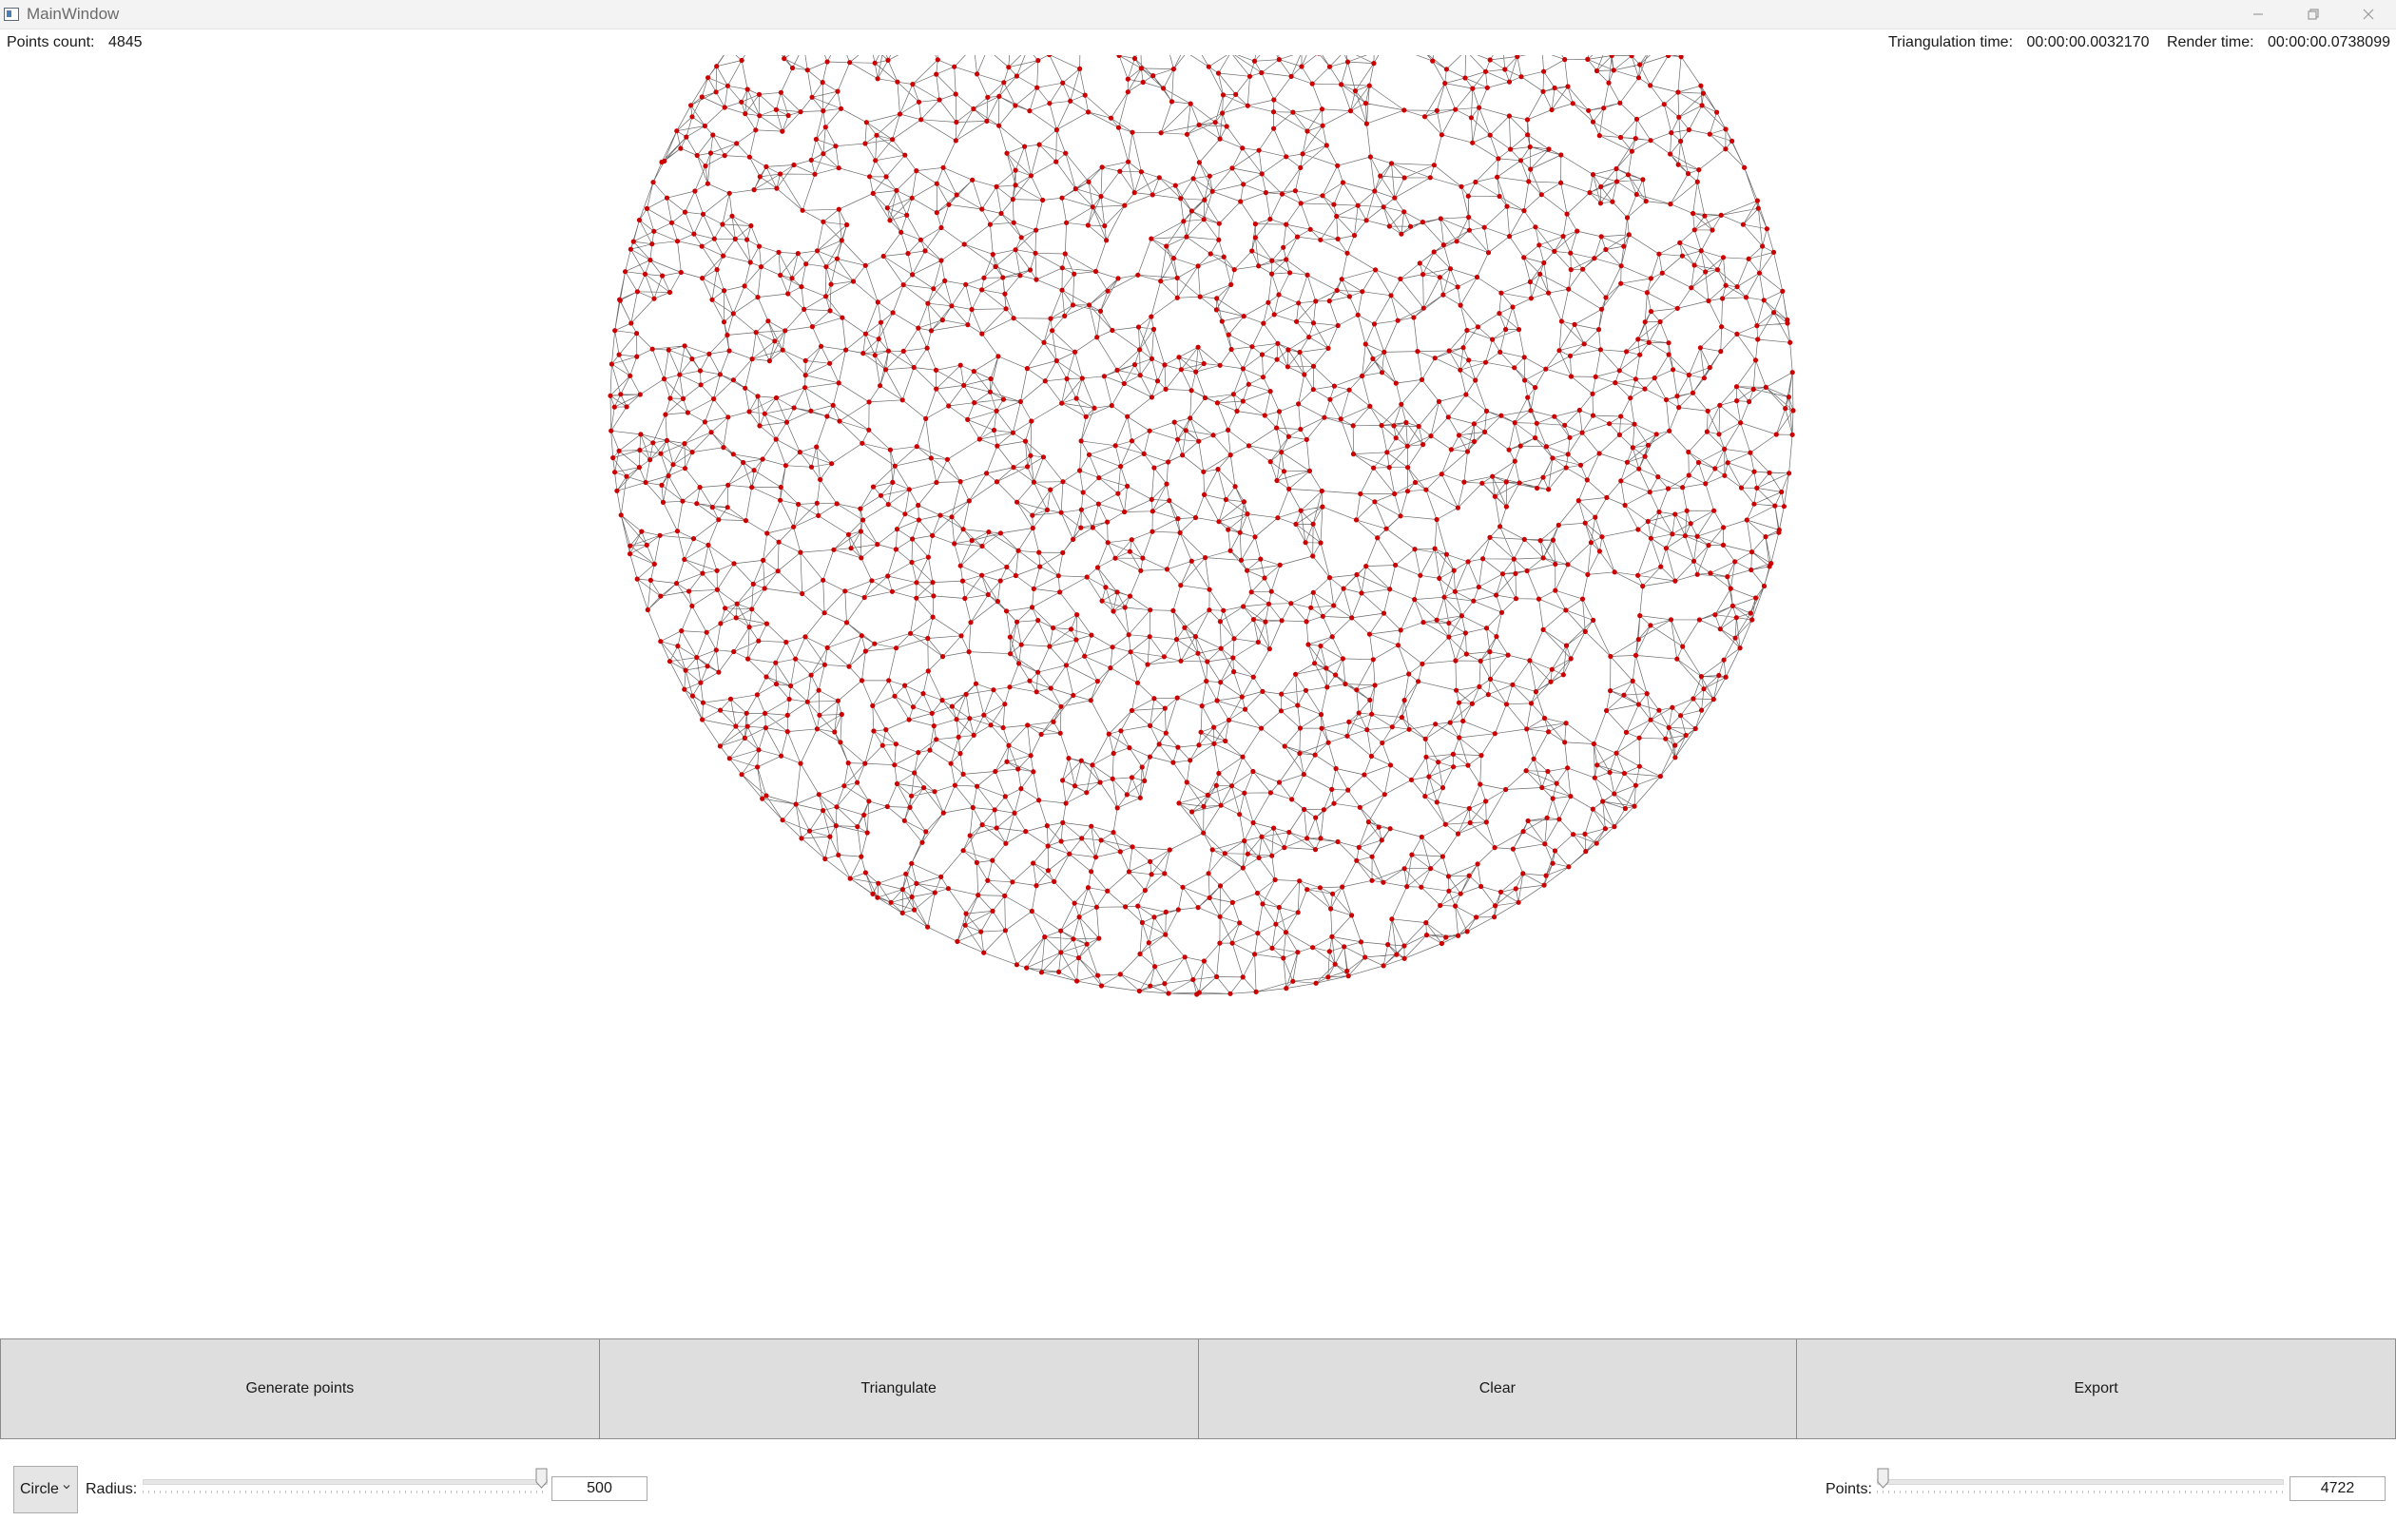  I want to click on restore-icon, so click(2313, 14).